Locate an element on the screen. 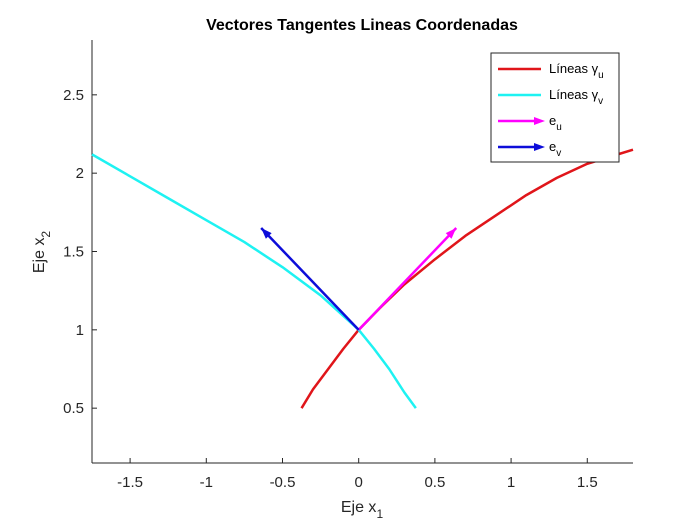  y-axis-label-base: Eje x is located at coordinates (39, 256).